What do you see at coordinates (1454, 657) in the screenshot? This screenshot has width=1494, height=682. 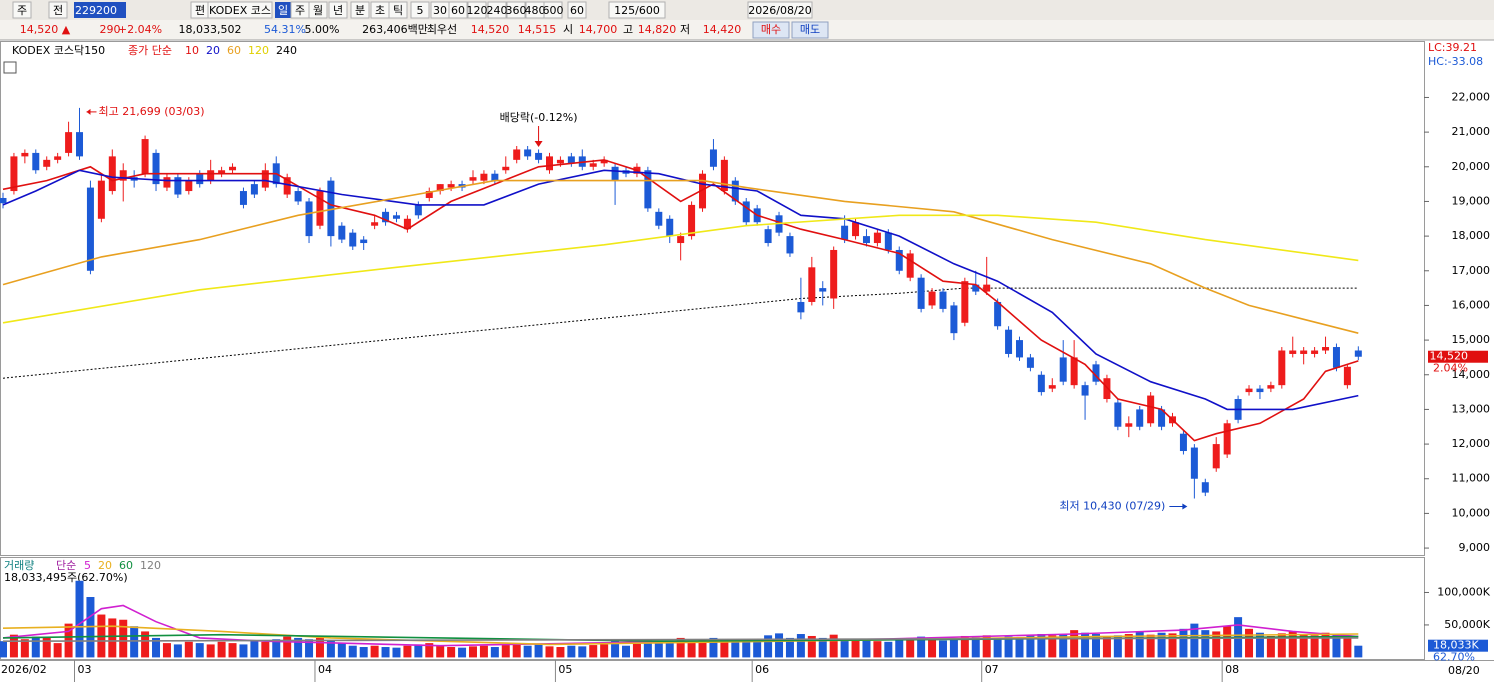 I see `volume-ratio: 62.70%` at bounding box center [1454, 657].